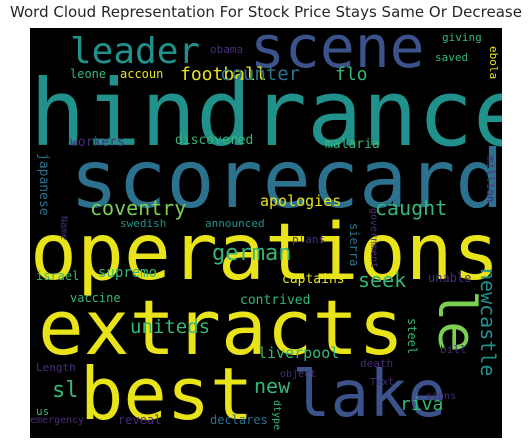  What do you see at coordinates (43, 411) in the screenshot?
I see `word-us: us` at bounding box center [43, 411].